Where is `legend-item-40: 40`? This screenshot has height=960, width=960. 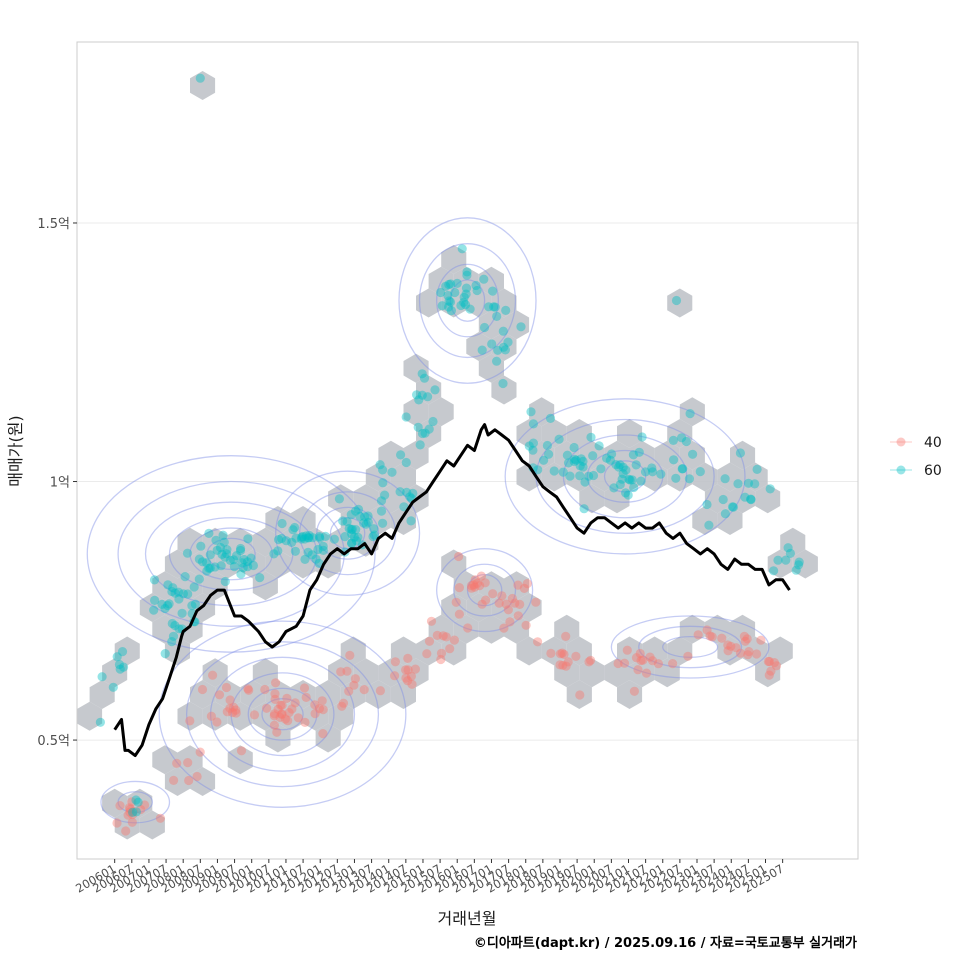 legend-item-40: 40 is located at coordinates (916, 443).